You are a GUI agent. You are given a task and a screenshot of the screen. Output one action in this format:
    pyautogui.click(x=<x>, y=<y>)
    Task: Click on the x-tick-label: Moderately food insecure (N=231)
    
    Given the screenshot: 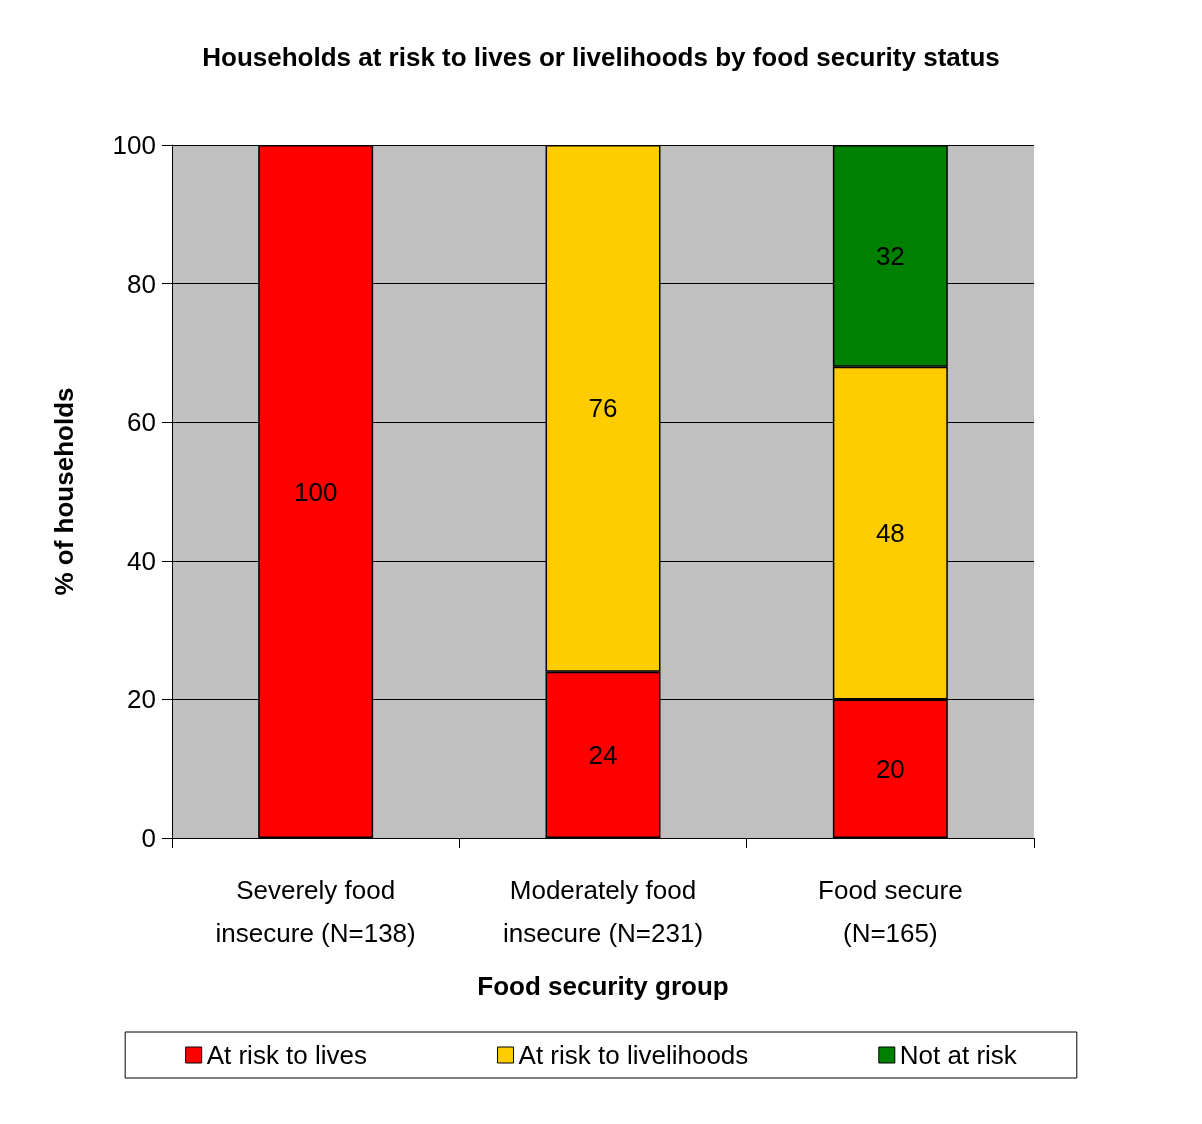 What is the action you would take?
    pyautogui.click(x=603, y=911)
    